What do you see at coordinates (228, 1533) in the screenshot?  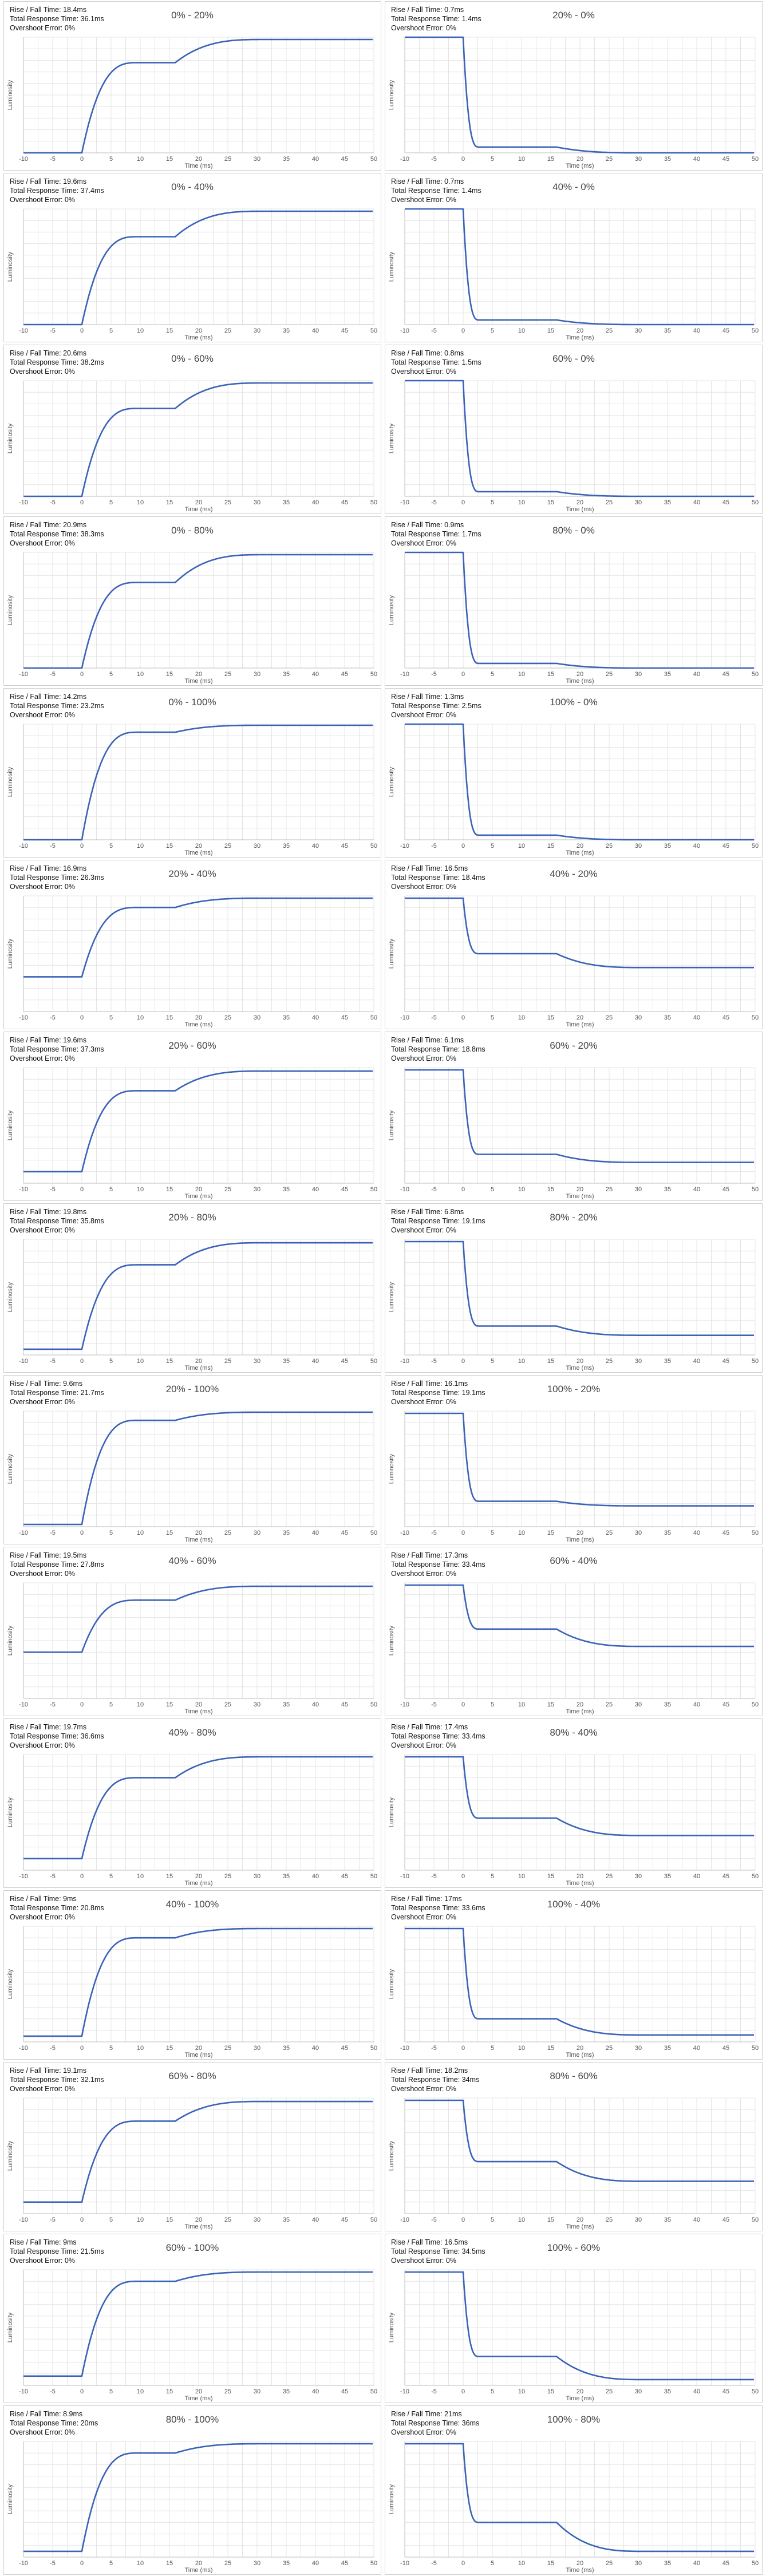 I see `x-tick-label: 25` at bounding box center [228, 1533].